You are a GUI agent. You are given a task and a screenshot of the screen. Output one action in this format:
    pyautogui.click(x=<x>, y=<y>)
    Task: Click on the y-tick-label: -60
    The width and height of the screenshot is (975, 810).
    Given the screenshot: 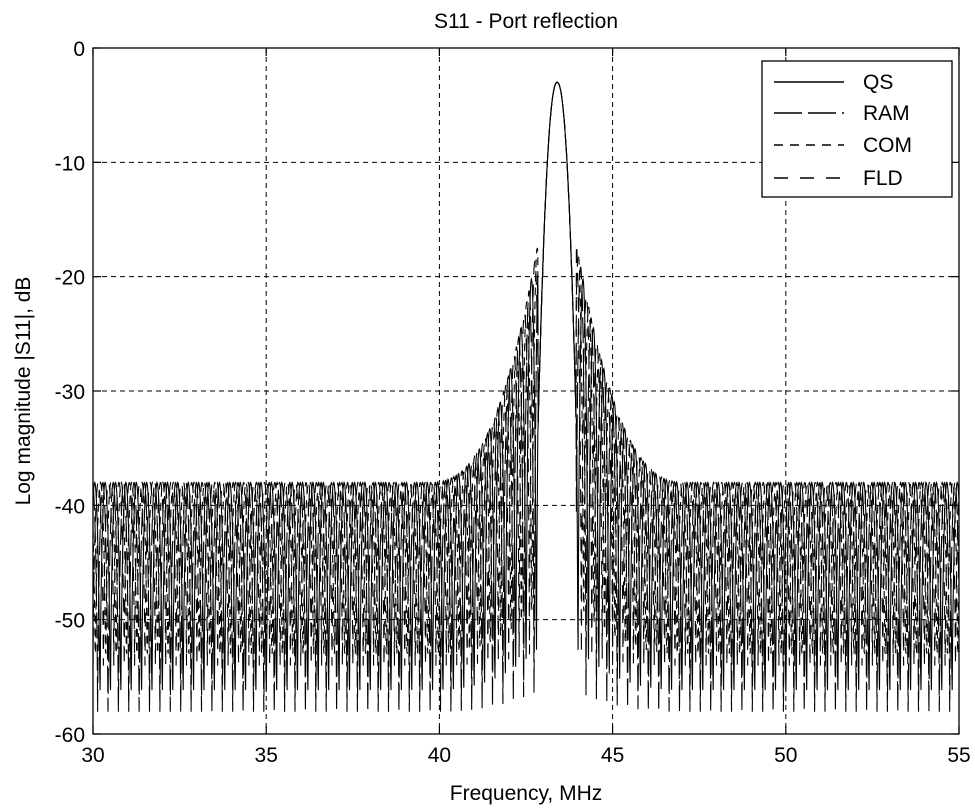 What is the action you would take?
    pyautogui.click(x=70, y=735)
    